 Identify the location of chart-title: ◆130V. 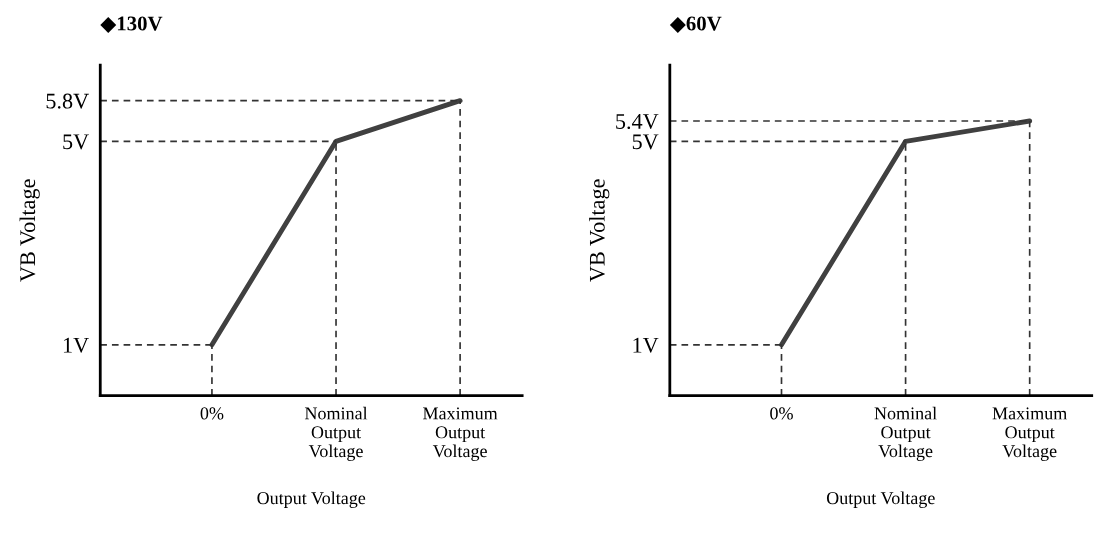
(131, 24).